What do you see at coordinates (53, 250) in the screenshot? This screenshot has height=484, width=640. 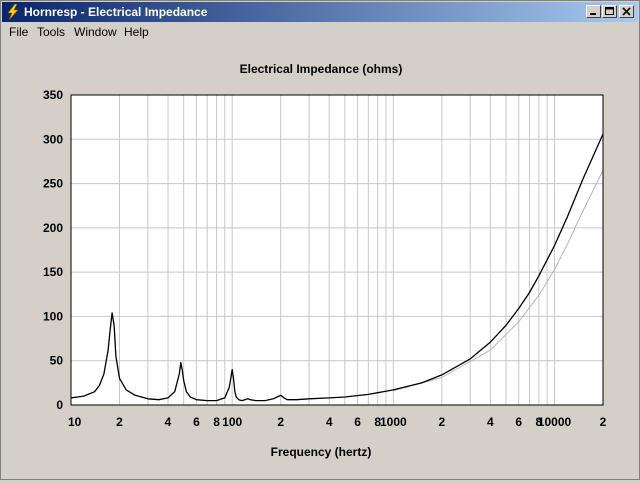 I see `y-tick-labels: 0 50 100 150 200 250 300 350` at bounding box center [53, 250].